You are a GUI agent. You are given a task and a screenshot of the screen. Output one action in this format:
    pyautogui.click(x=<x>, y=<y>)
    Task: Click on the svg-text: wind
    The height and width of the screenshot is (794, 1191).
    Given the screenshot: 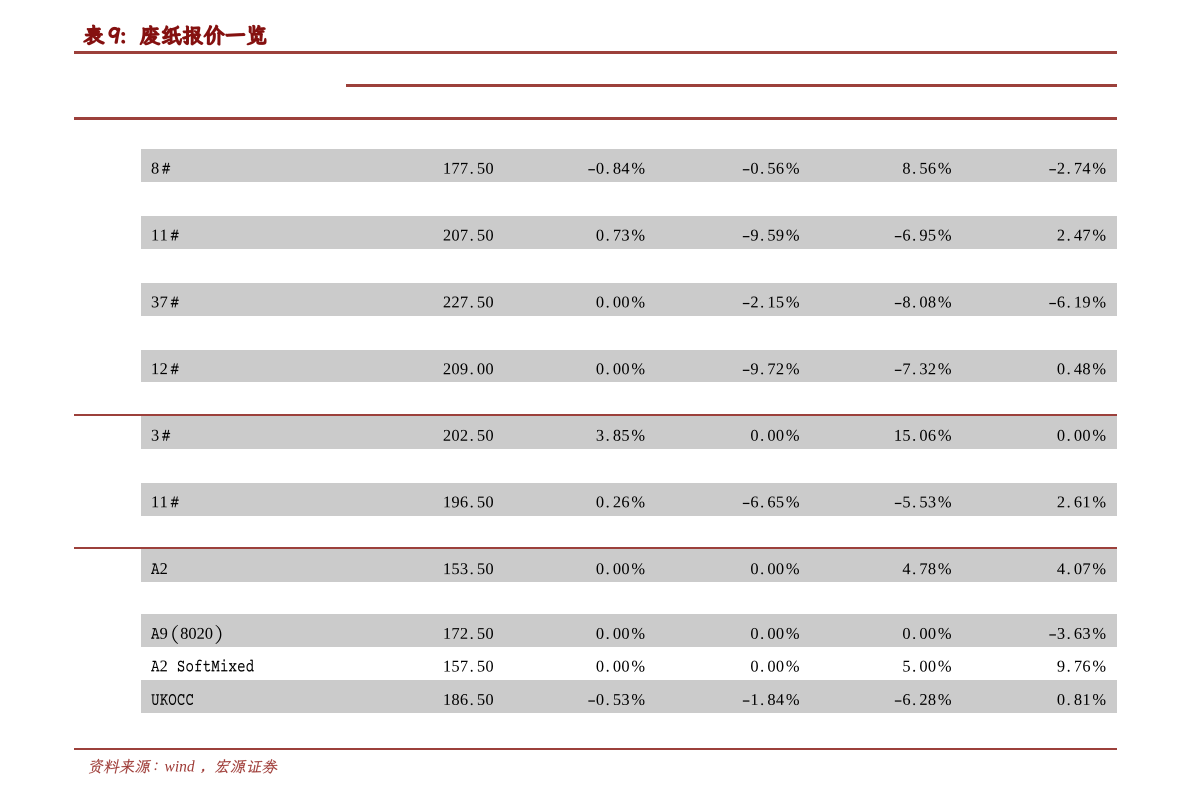 What is the action you would take?
    pyautogui.click(x=180, y=766)
    